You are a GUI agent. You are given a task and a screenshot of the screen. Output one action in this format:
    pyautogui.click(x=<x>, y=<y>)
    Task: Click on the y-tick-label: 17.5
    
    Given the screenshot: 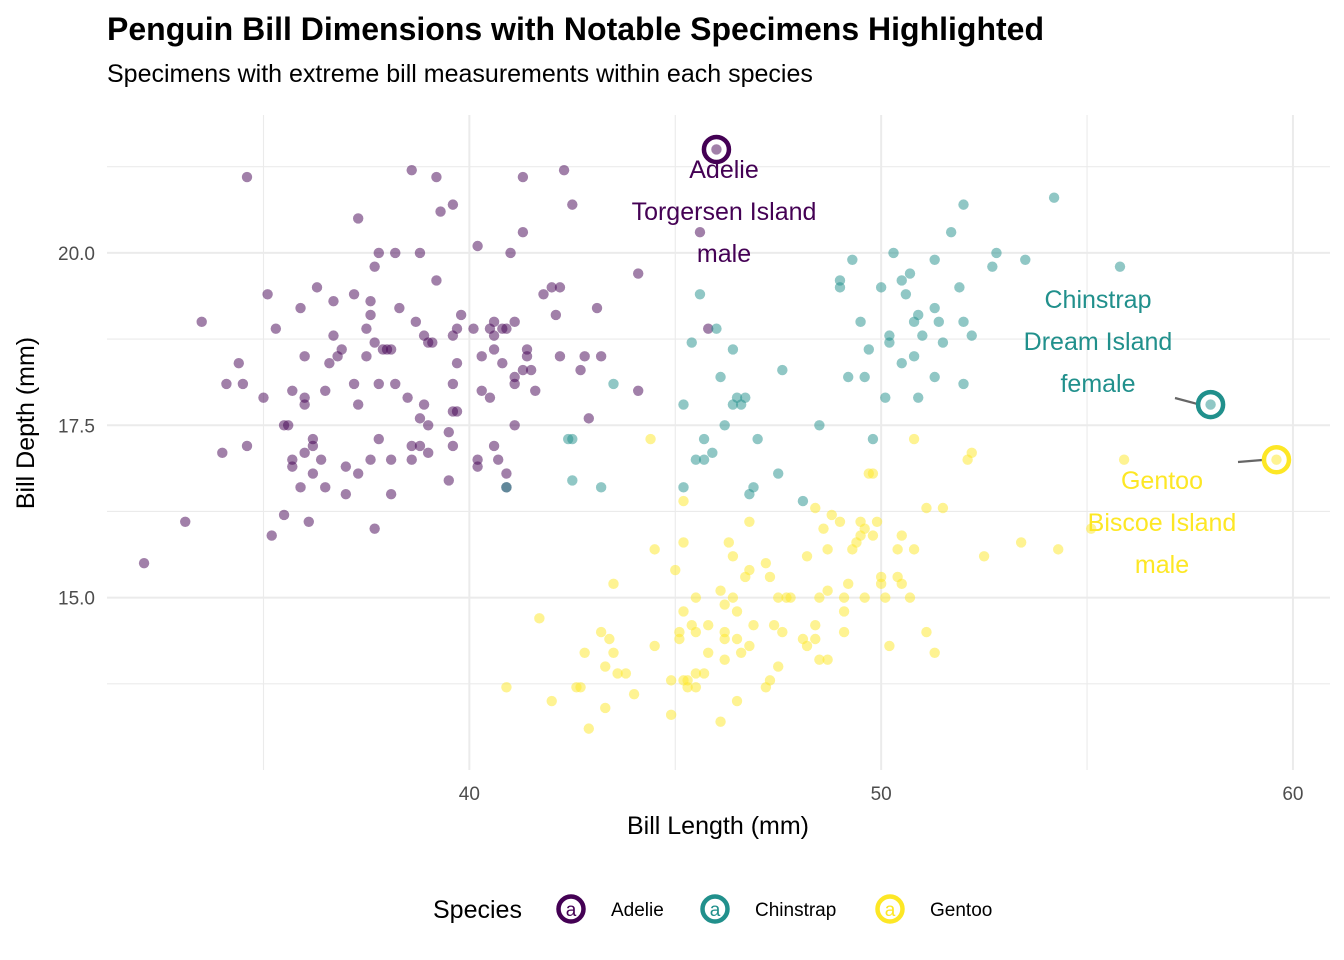 What is the action you would take?
    pyautogui.click(x=76, y=426)
    